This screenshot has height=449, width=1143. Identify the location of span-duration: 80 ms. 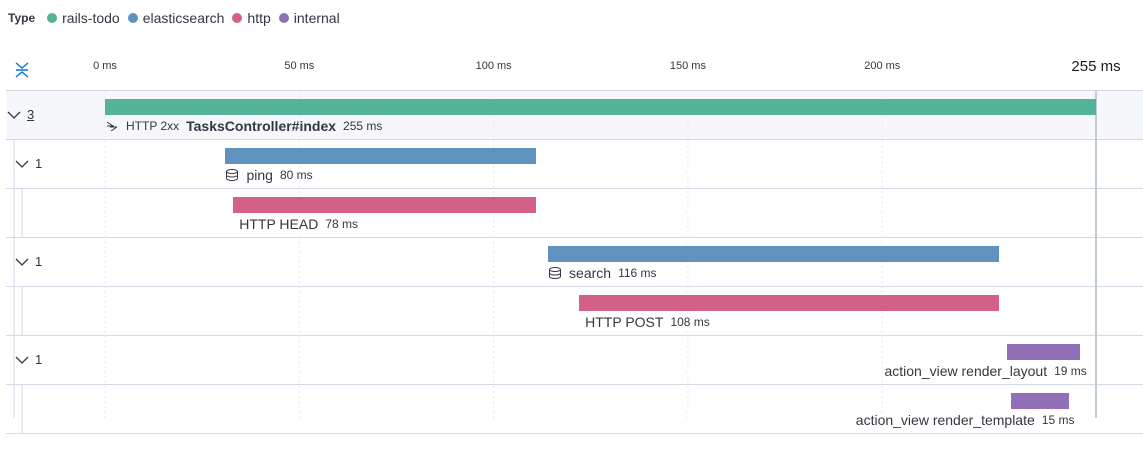
(296, 175).